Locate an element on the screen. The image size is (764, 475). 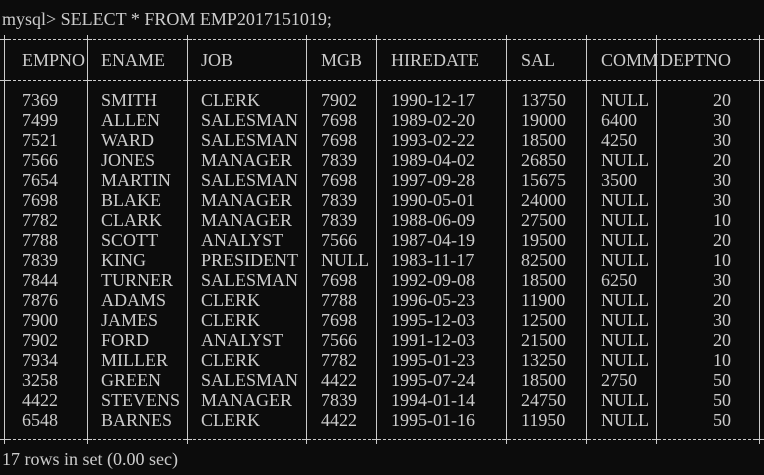
table-cell-sal: 26850 is located at coordinates (543, 160).